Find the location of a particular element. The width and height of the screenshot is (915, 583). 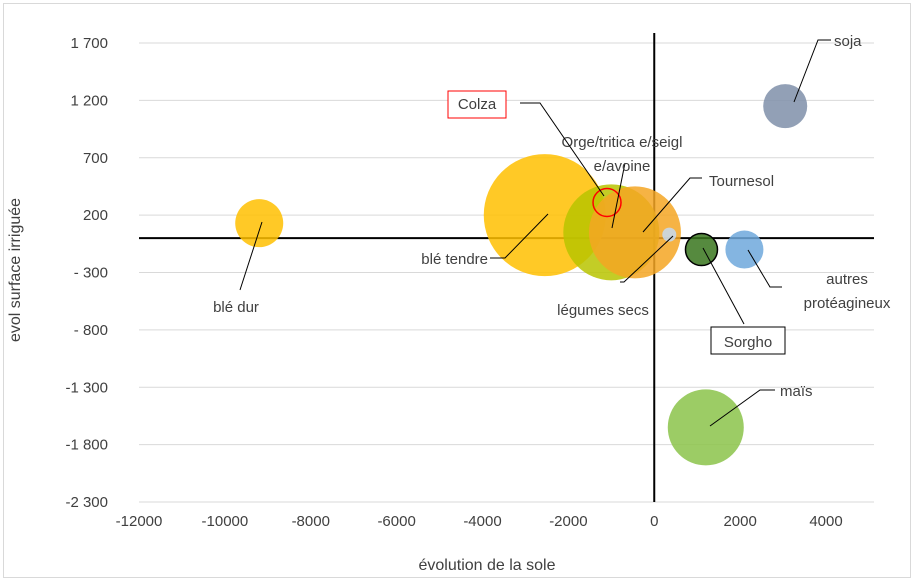

data-label-bl-dur: blé dur is located at coordinates (236, 307).